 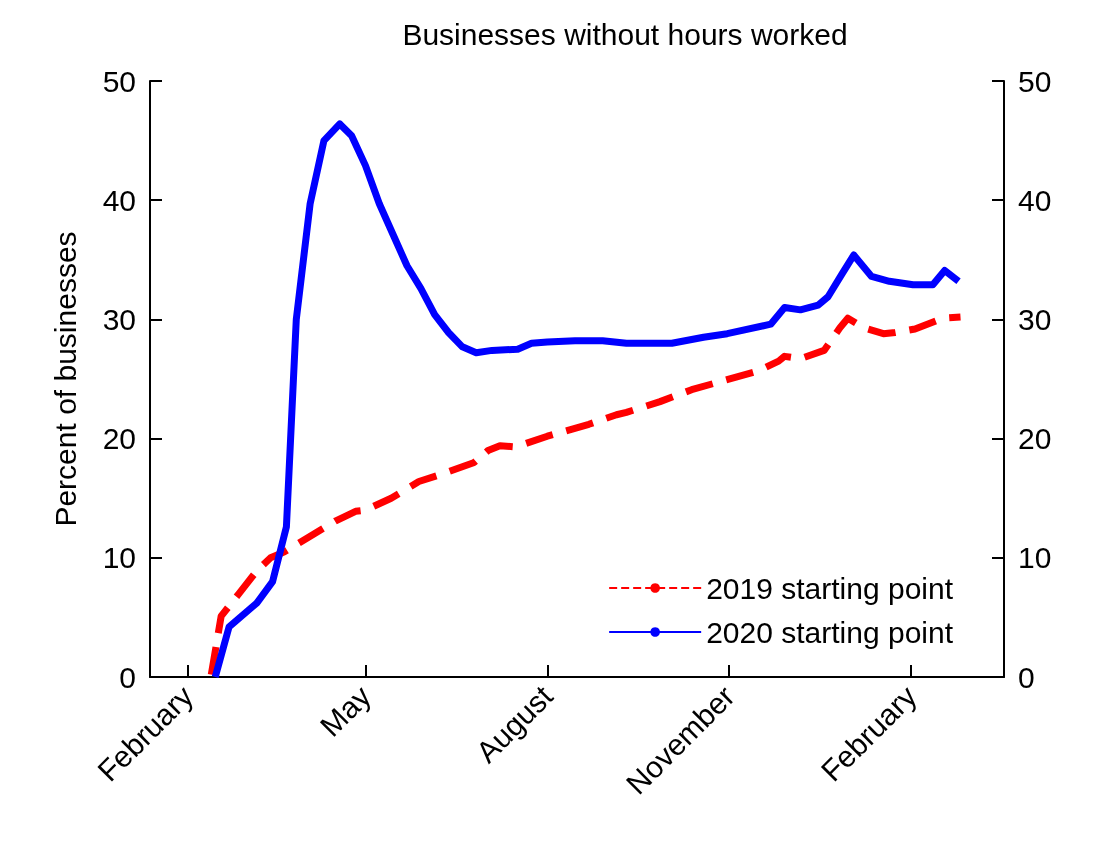 What do you see at coordinates (119, 200) in the screenshot?
I see `y-tick-label: 40` at bounding box center [119, 200].